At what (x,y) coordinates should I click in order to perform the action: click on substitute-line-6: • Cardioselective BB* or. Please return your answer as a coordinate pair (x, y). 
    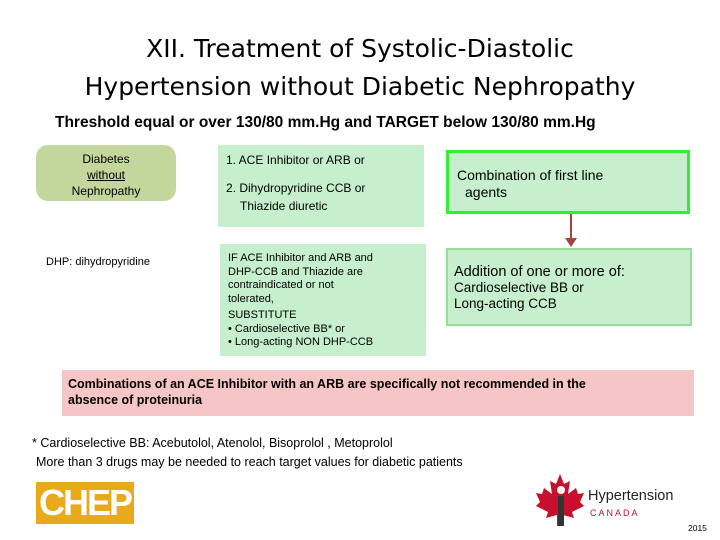
    Looking at the image, I should click on (286, 328).